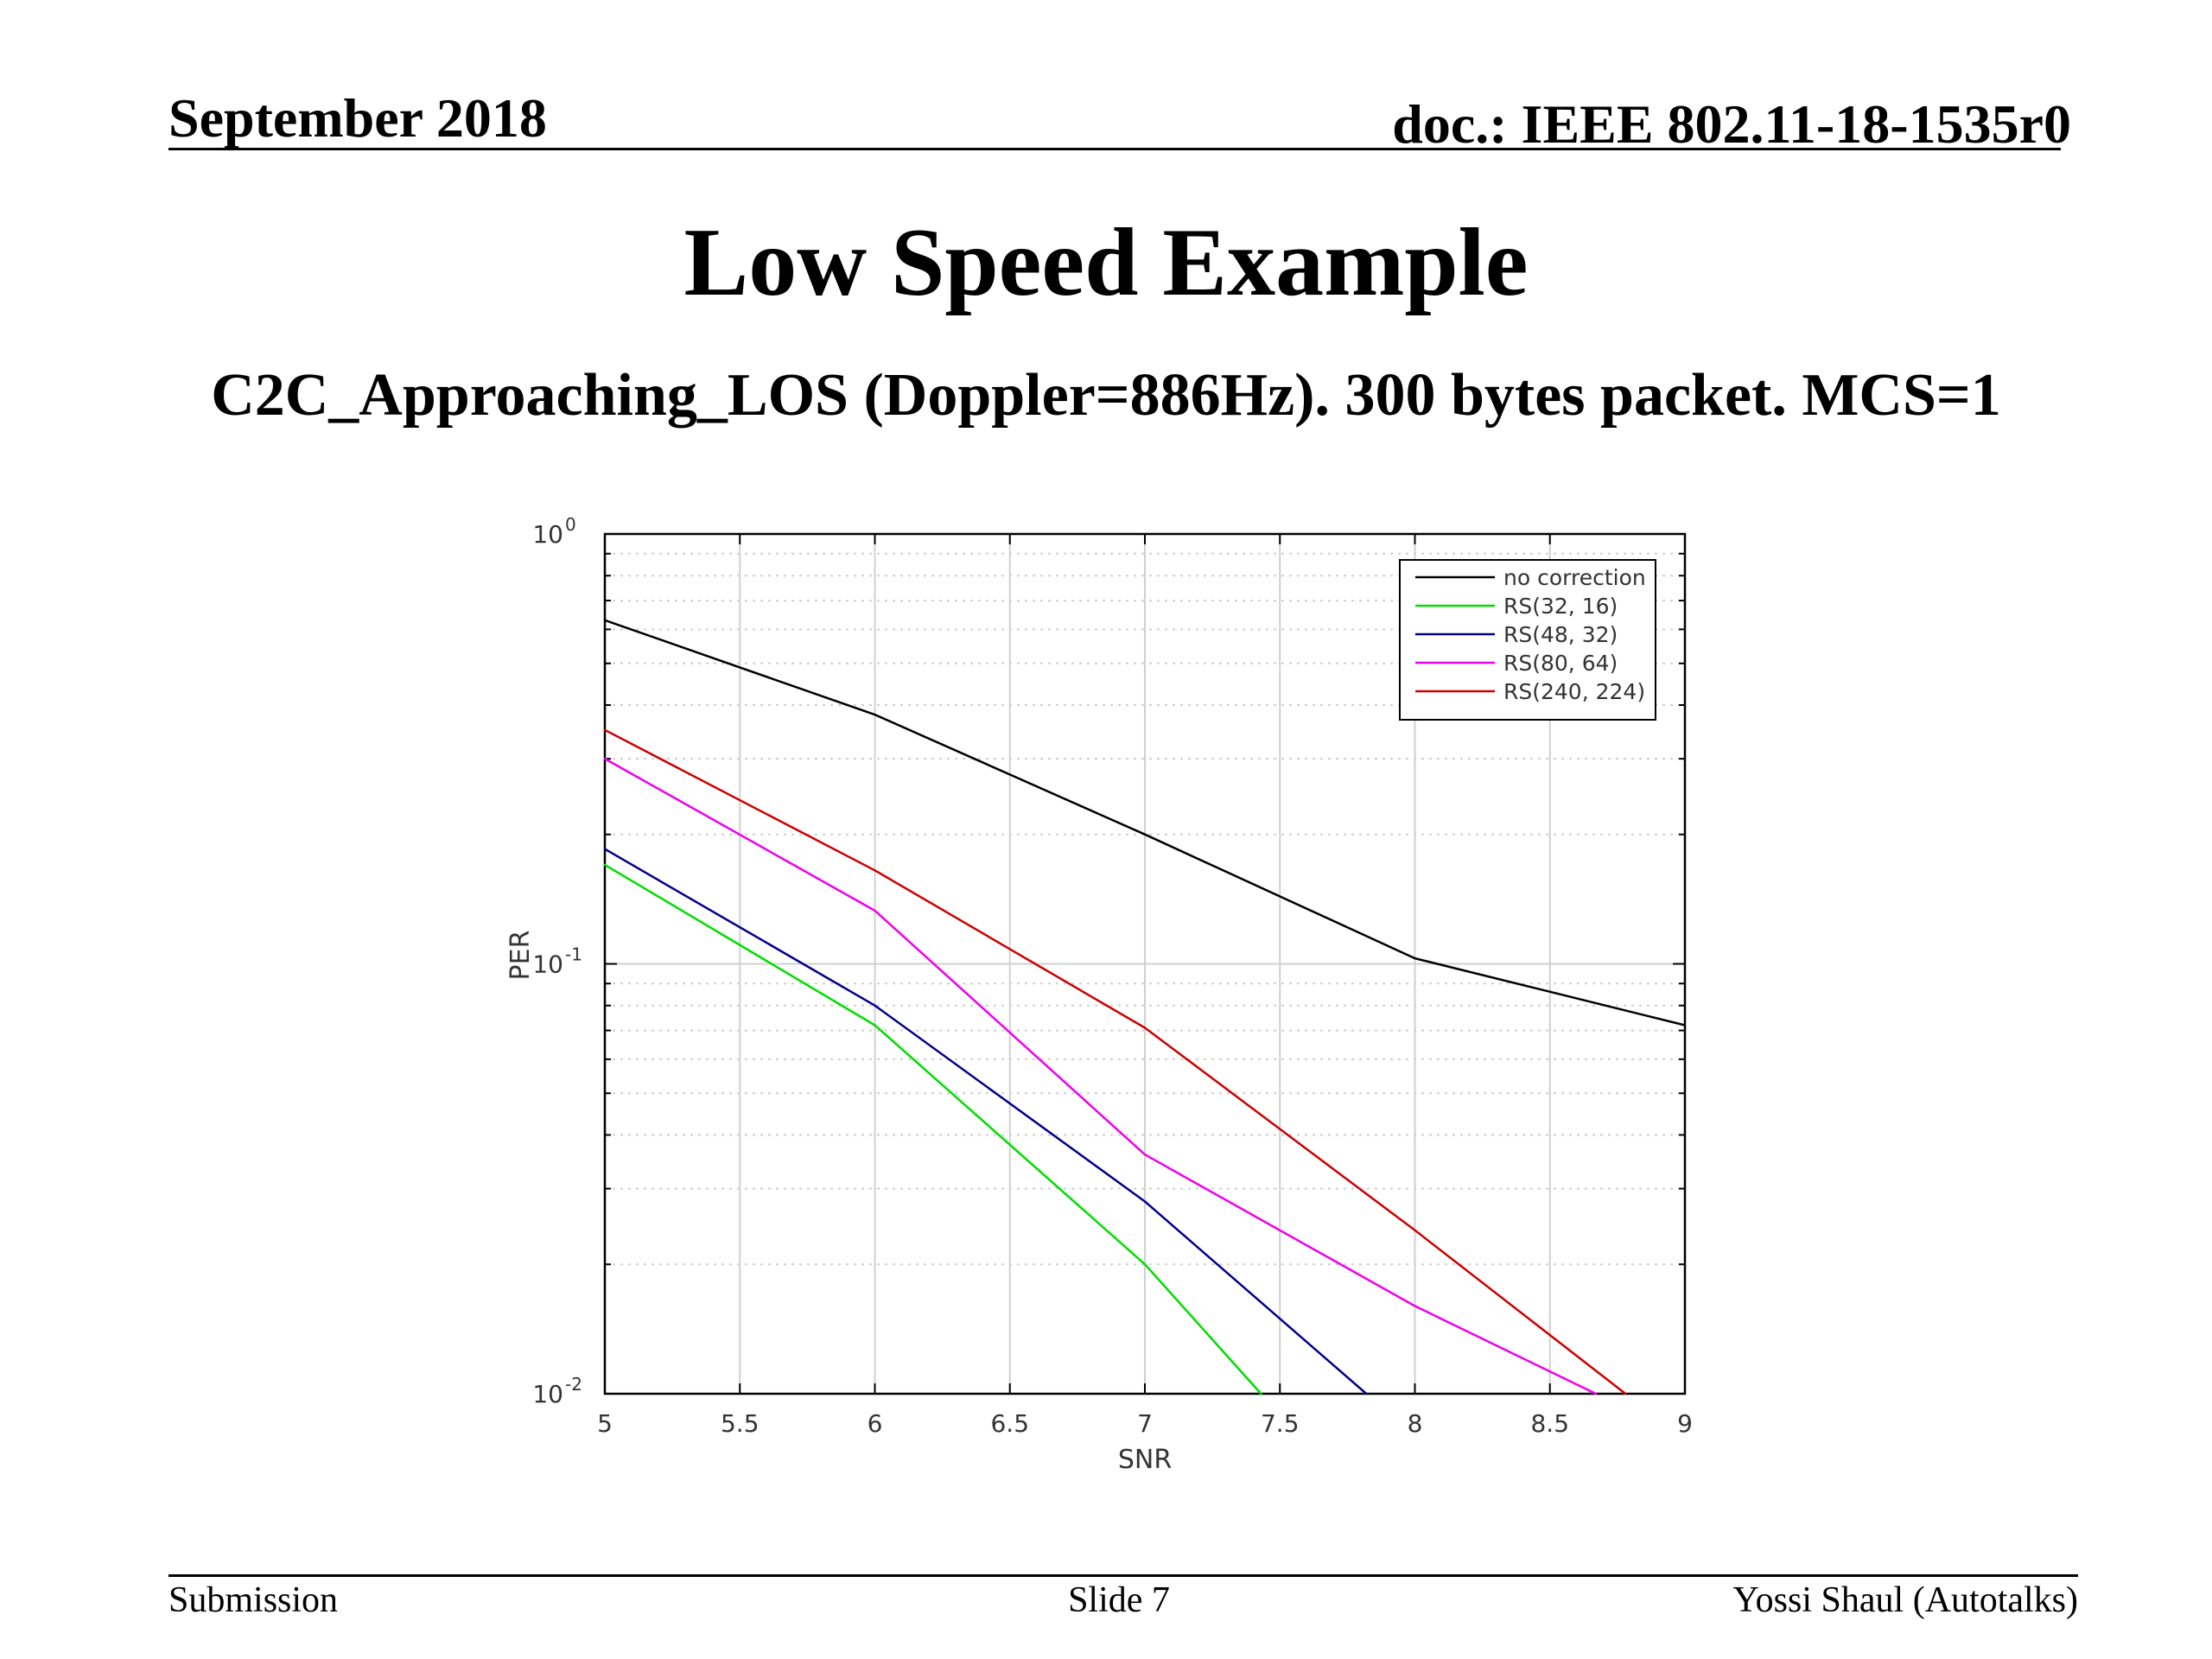 This screenshot has height=1659, width=2212. What do you see at coordinates (1549, 1423) in the screenshot?
I see `x-tick-label: 8.5` at bounding box center [1549, 1423].